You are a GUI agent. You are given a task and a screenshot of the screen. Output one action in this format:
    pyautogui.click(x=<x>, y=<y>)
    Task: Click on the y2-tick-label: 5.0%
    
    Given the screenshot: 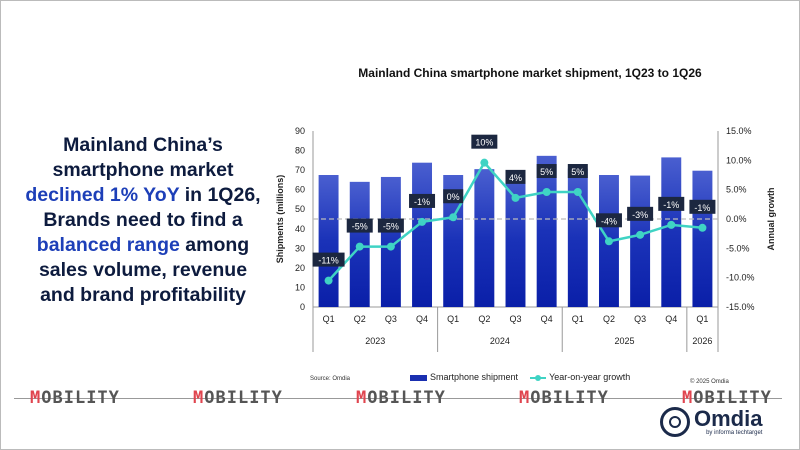 What is the action you would take?
    pyautogui.click(x=736, y=190)
    